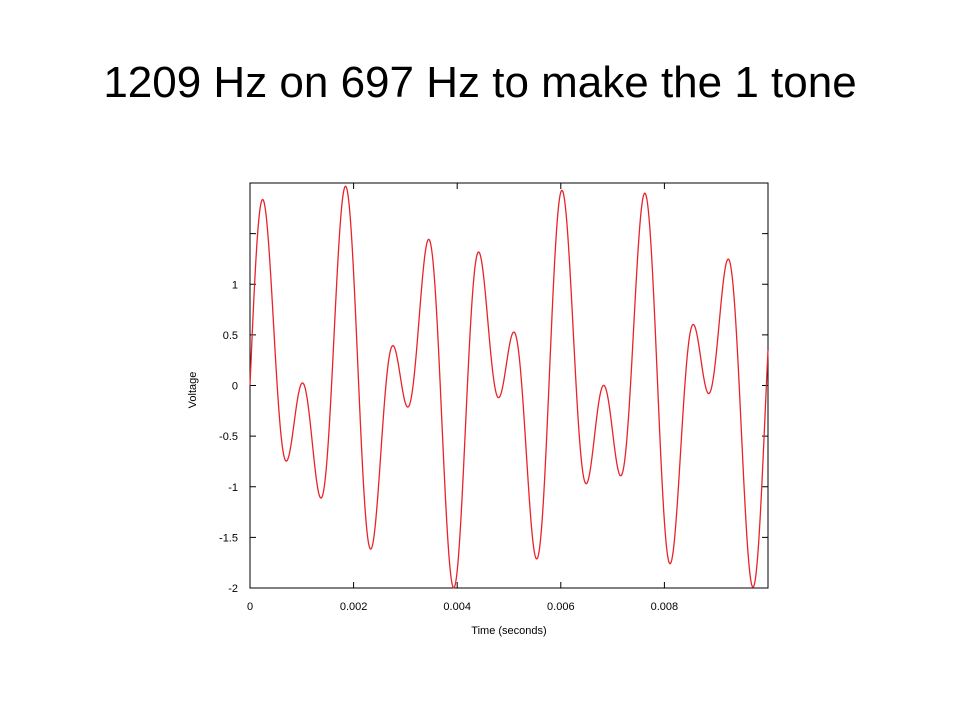 The height and width of the screenshot is (720, 960). Describe the element at coordinates (233, 488) in the screenshot. I see `y-tick-label: -1` at that location.